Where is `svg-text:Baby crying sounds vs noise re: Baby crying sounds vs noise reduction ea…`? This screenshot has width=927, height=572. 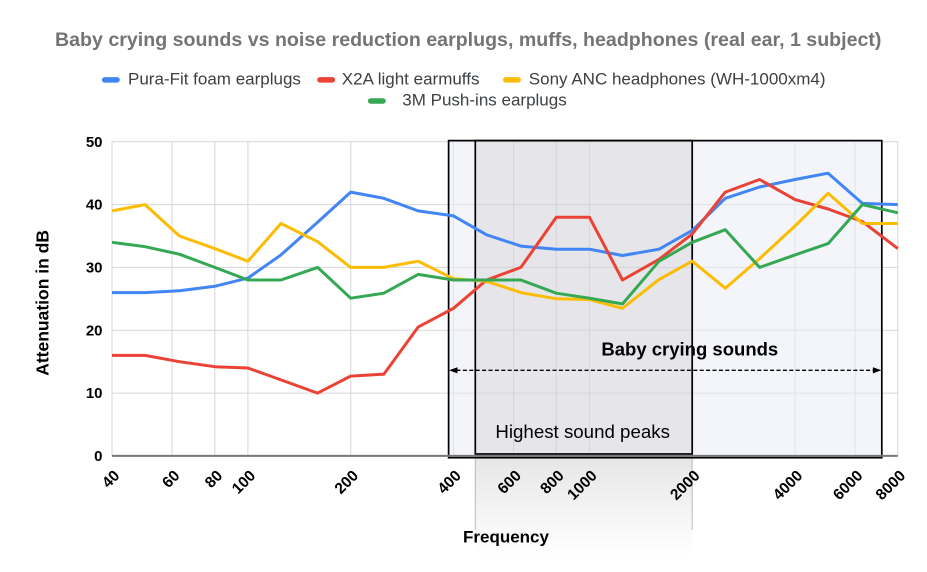
svg-text:Baby crying sounds vs noise re: Baby crying sounds vs noise reduction ea… is located at coordinates (468, 40).